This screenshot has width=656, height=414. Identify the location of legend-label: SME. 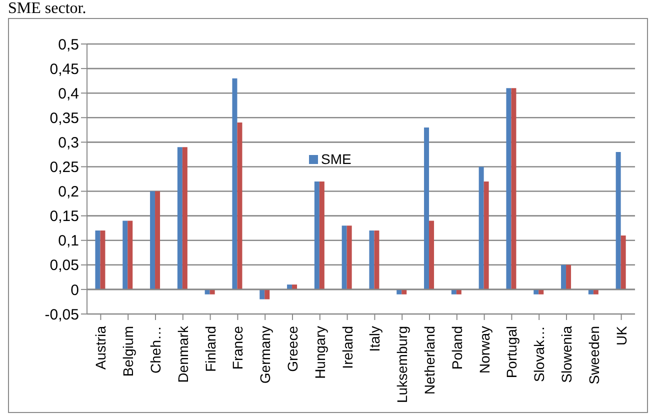
(336, 159).